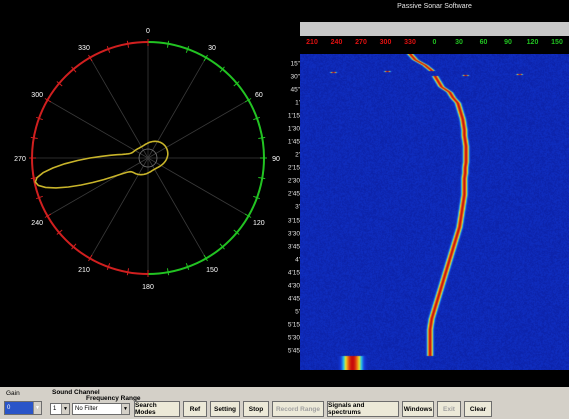 This screenshot has height=419, width=569. What do you see at coordinates (297, 260) in the screenshot?
I see `time-label: 4'` at bounding box center [297, 260].